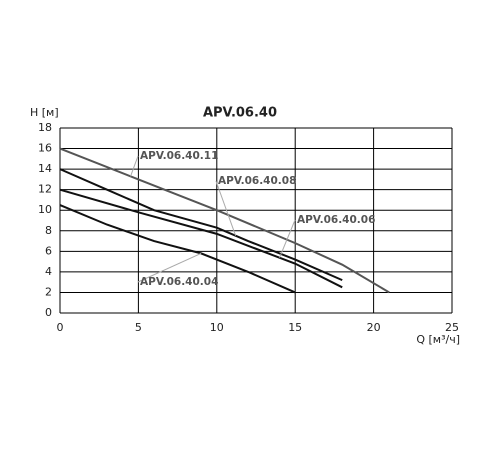  Describe the element at coordinates (45, 168) in the screenshot. I see `y-tick-label: 14` at that location.